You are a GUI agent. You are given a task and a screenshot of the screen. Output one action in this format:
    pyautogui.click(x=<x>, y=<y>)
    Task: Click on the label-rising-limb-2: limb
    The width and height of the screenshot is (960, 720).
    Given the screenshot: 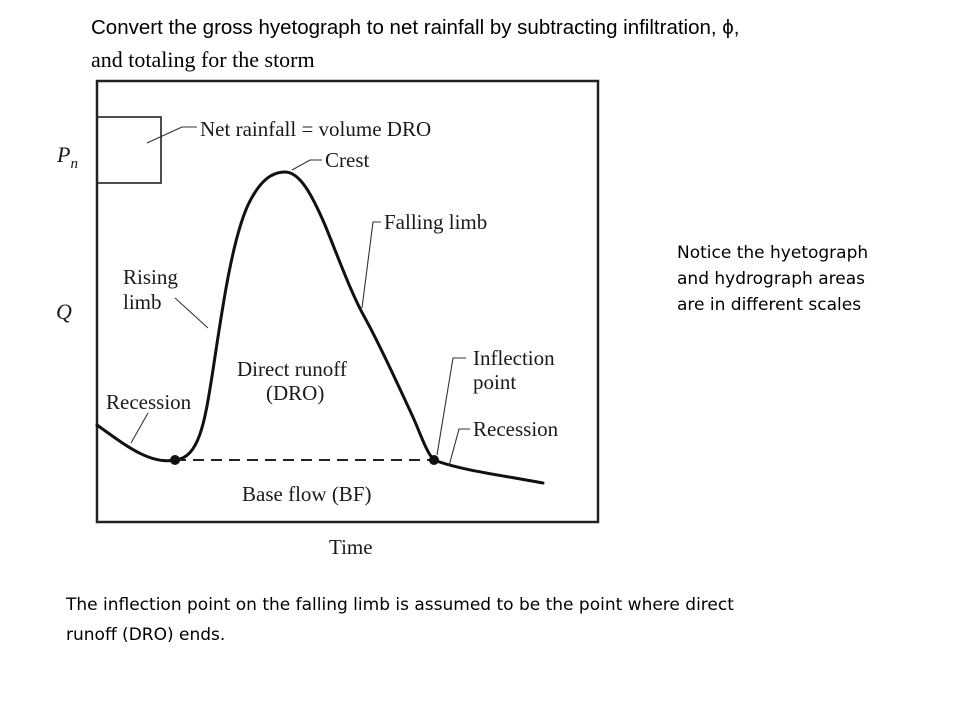 What is the action you would take?
    pyautogui.click(x=142, y=302)
    